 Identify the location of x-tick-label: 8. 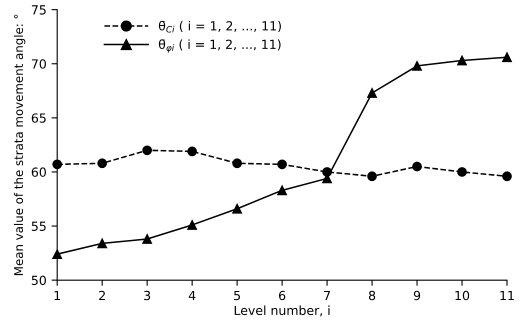
(372, 295).